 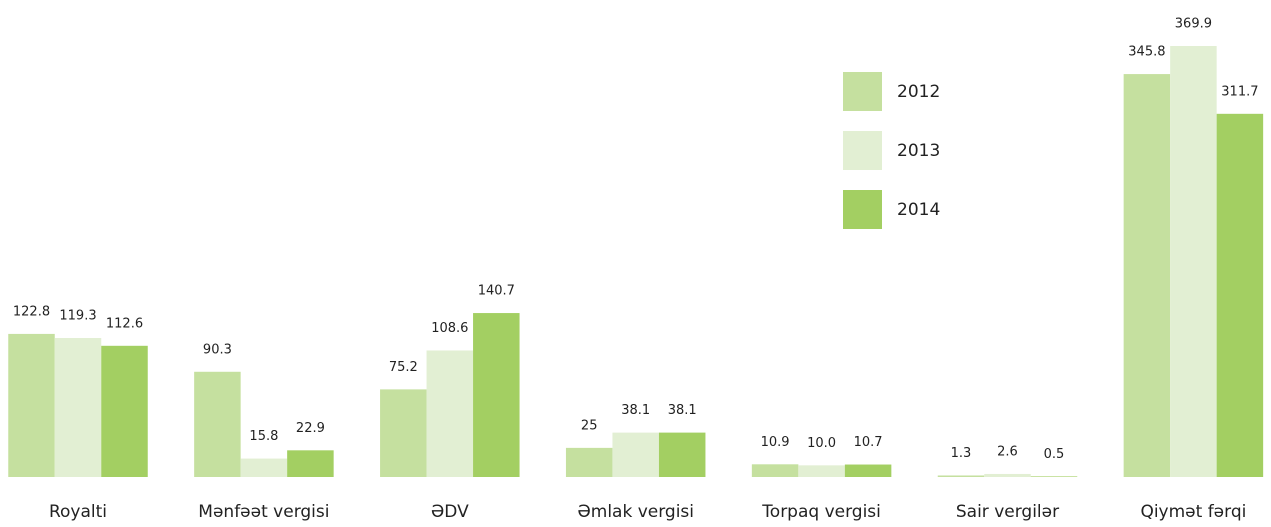 I want to click on value-label: 22.9, so click(x=310, y=428).